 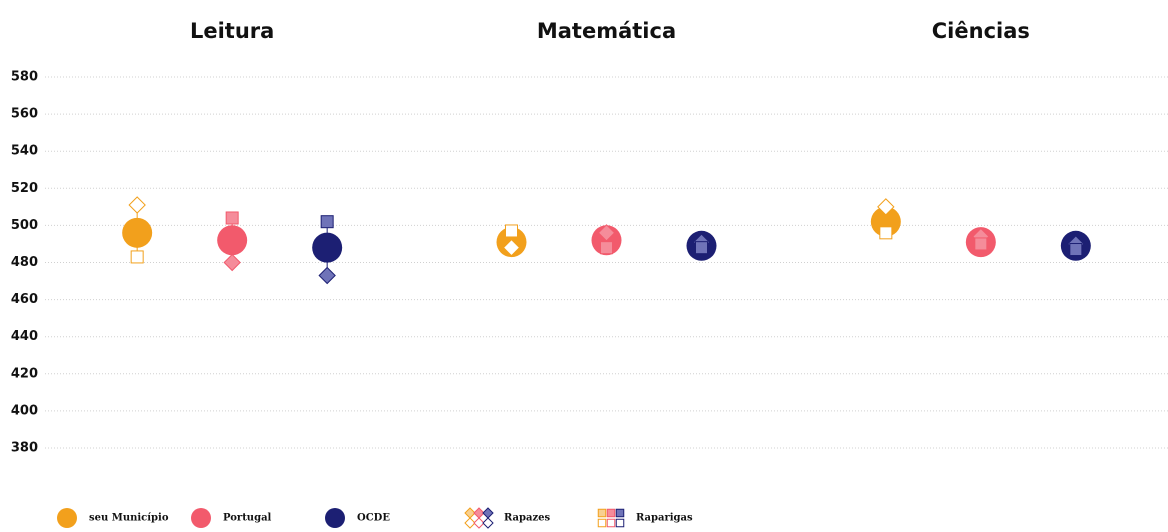 What do you see at coordinates (24, 262) in the screenshot?
I see `y-tick-label: 480` at bounding box center [24, 262].